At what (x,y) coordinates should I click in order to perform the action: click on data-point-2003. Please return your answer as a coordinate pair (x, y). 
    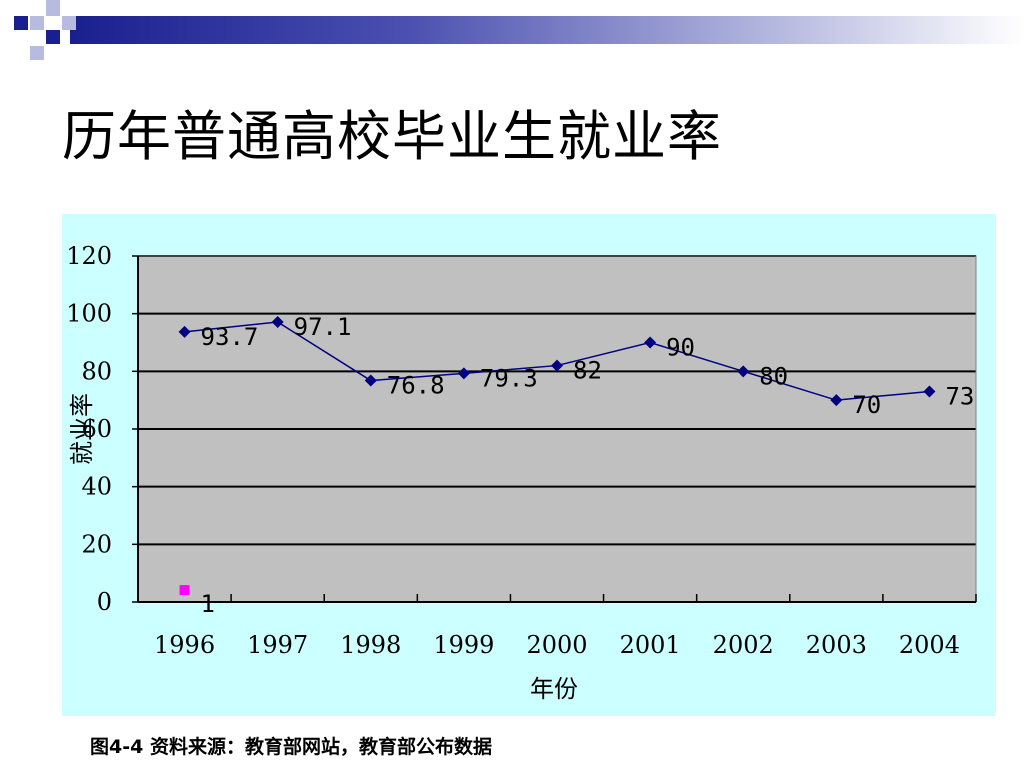
    Looking at the image, I should click on (836, 400).